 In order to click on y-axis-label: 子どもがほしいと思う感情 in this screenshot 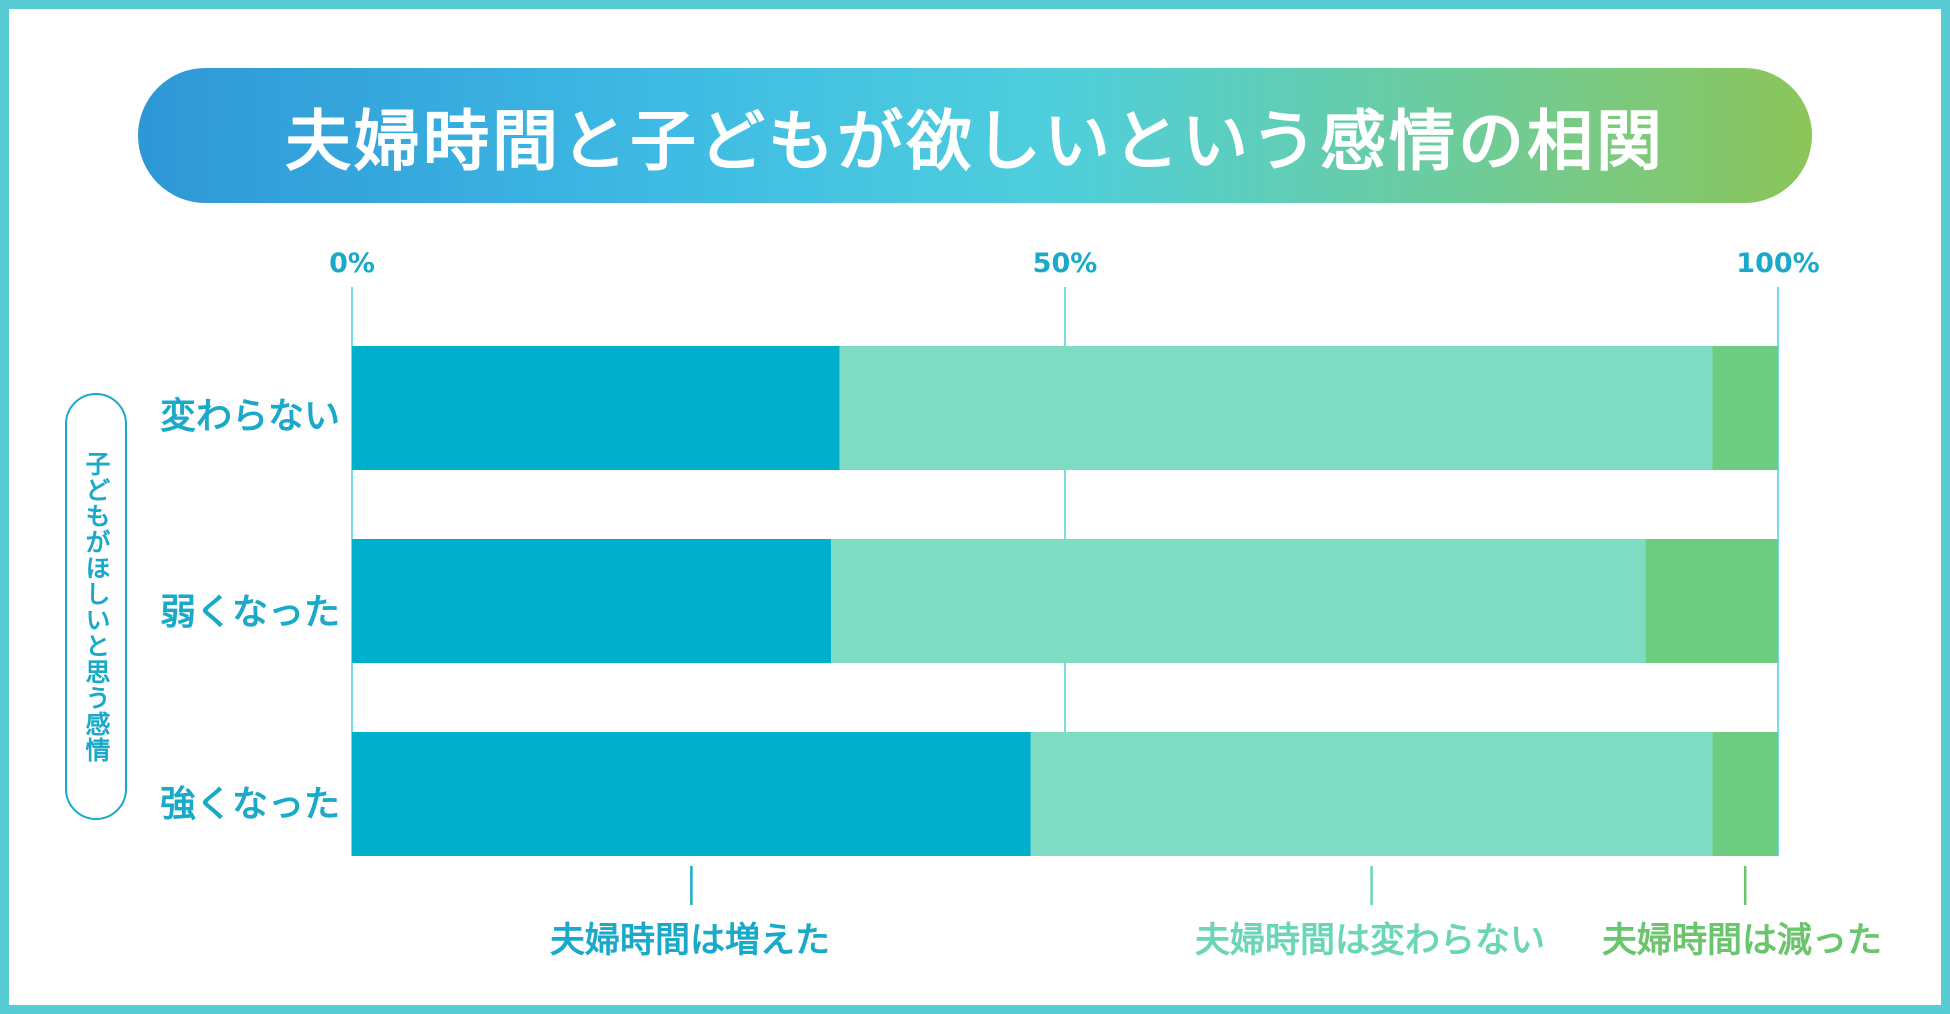, I will do `click(96, 606)`.